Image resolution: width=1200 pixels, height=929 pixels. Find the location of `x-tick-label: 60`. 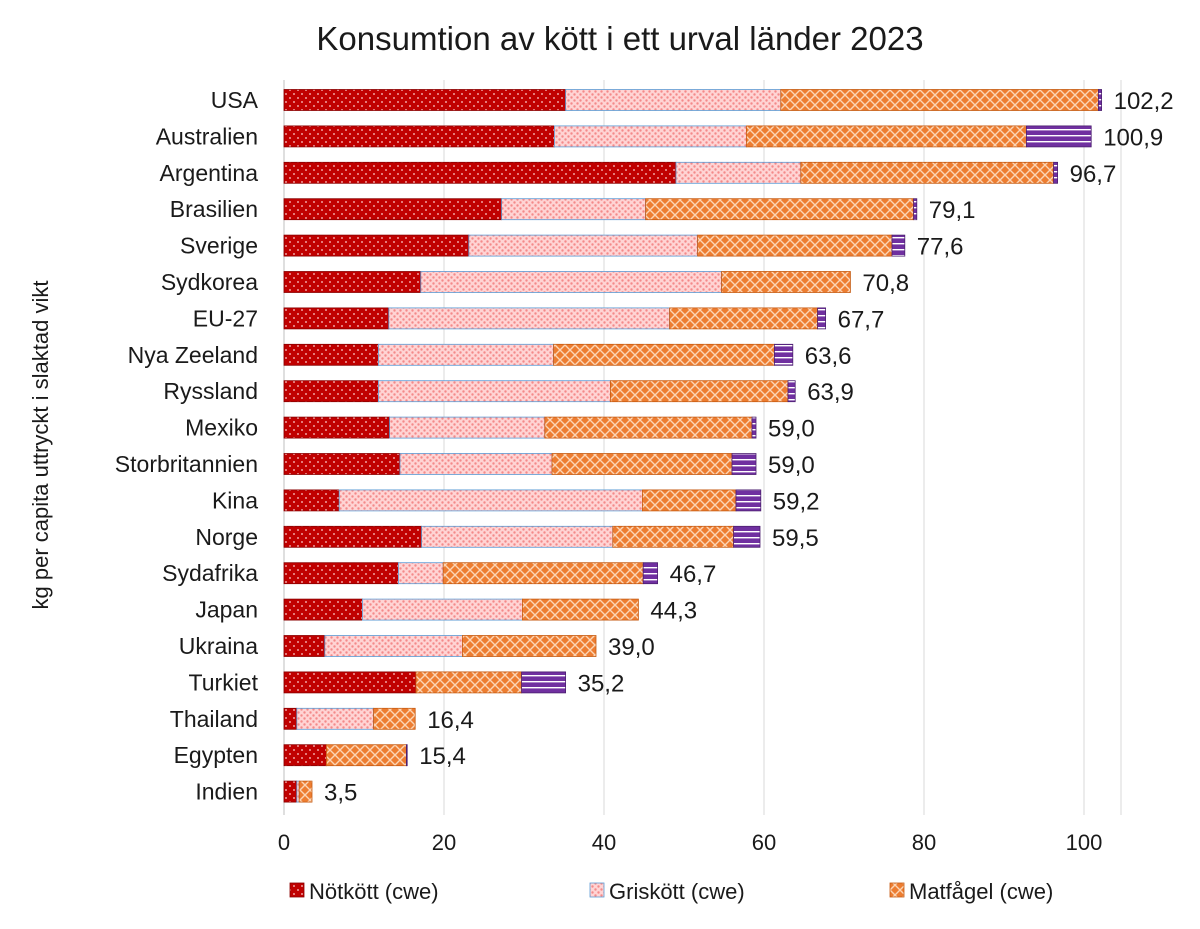

x-tick-label: 60 is located at coordinates (764, 842).